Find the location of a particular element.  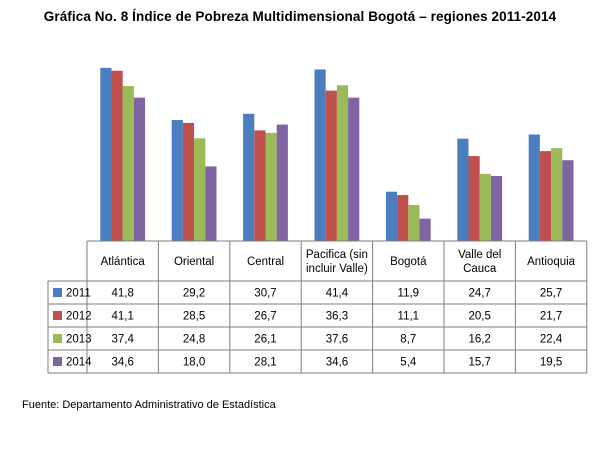

data-label-2013-1: 24,8 is located at coordinates (194, 340).